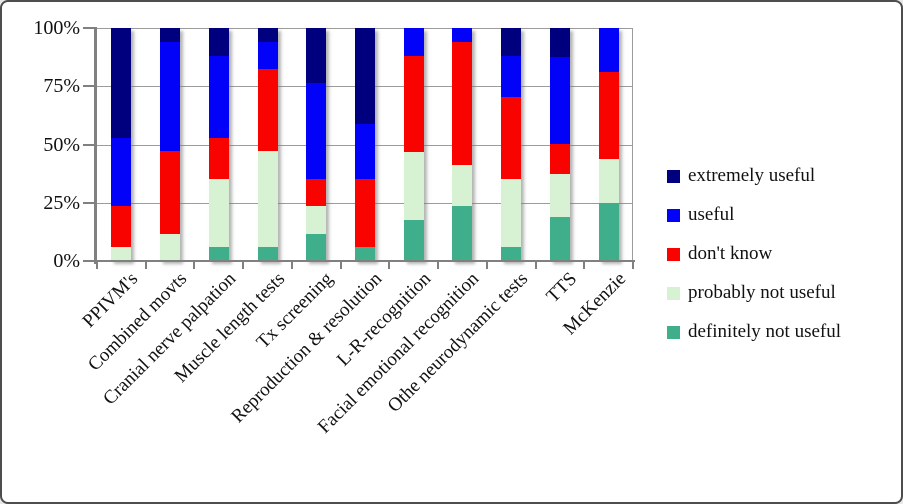 The height and width of the screenshot is (504, 903). What do you see at coordinates (730, 253) in the screenshot?
I see `legend-label-dont-know: don't know` at bounding box center [730, 253].